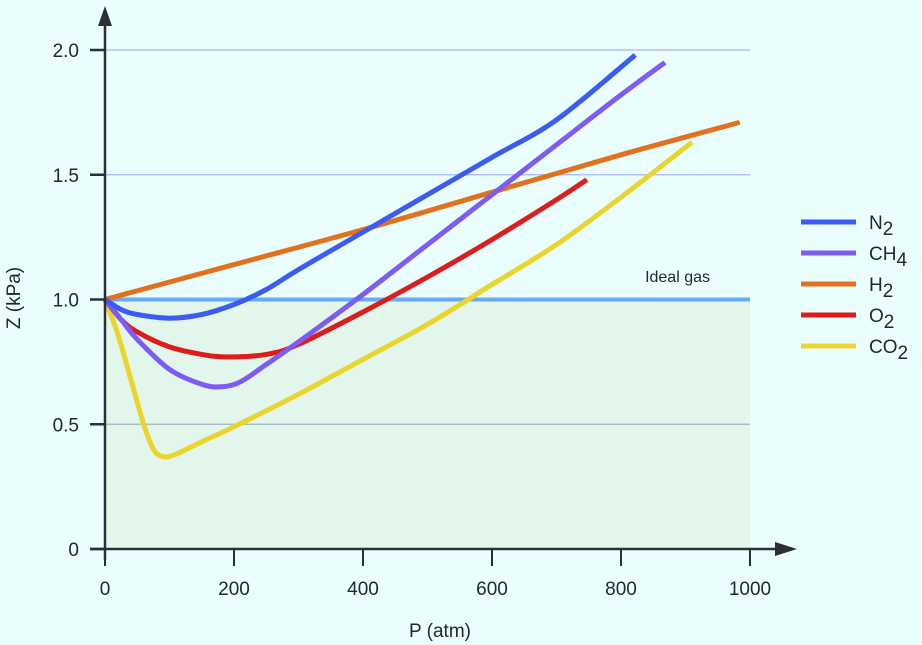  What do you see at coordinates (234, 589) in the screenshot?
I see `x-tick-label: 200` at bounding box center [234, 589].